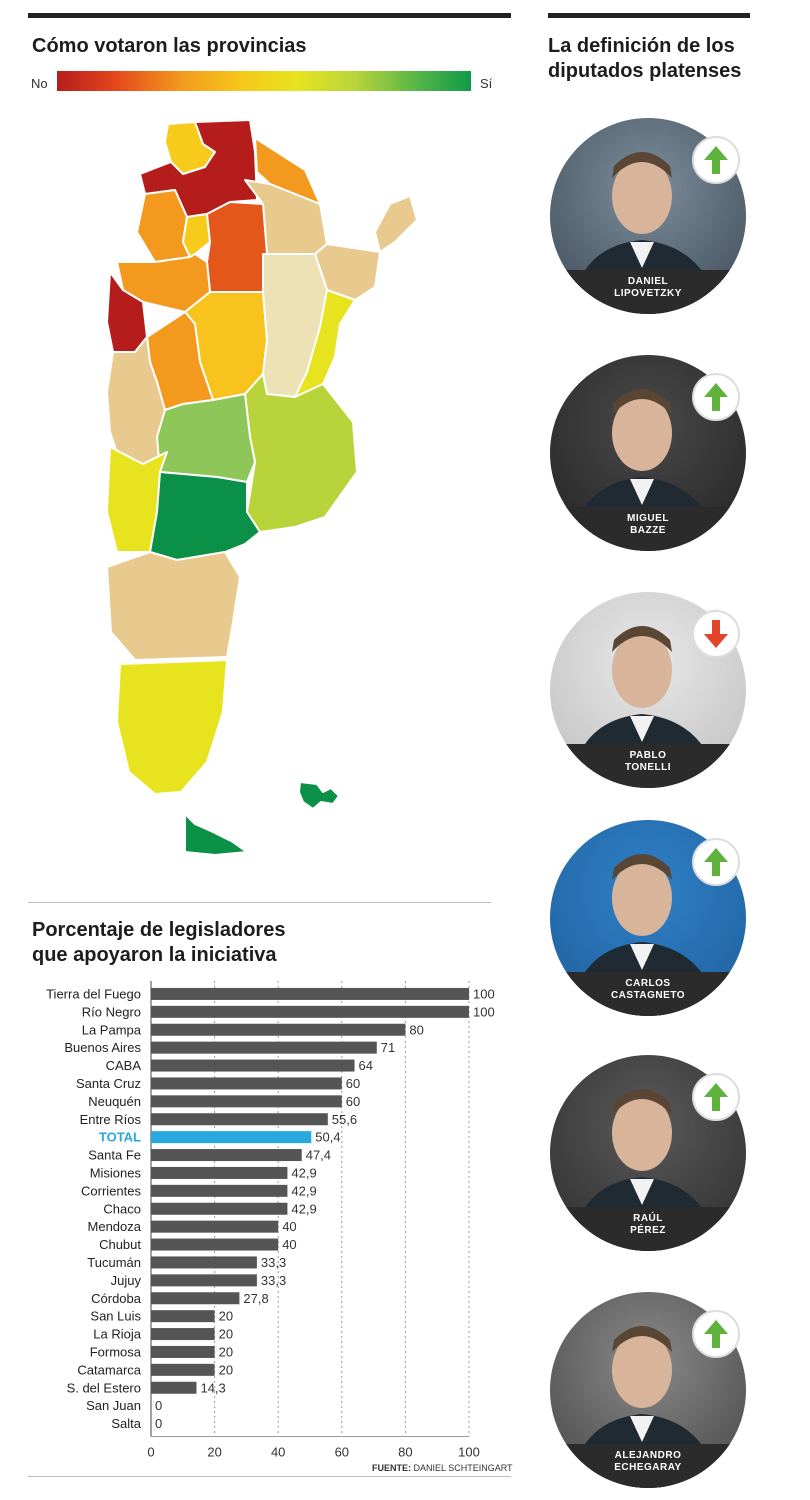 The image size is (810, 1500). Describe the element at coordinates (318, 1155) in the screenshot. I see `value-label: 47,4` at that location.